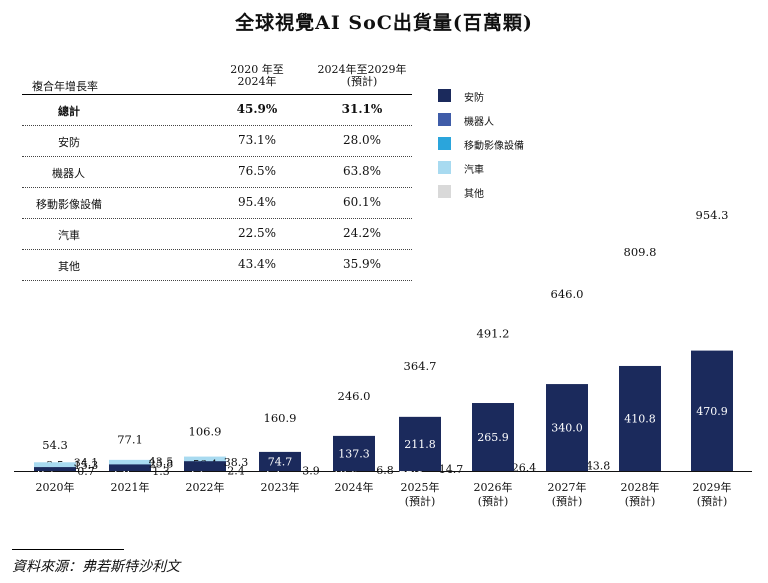  What do you see at coordinates (493, 333) in the screenshot?
I see `bar-total-label: 491.2` at bounding box center [493, 333].